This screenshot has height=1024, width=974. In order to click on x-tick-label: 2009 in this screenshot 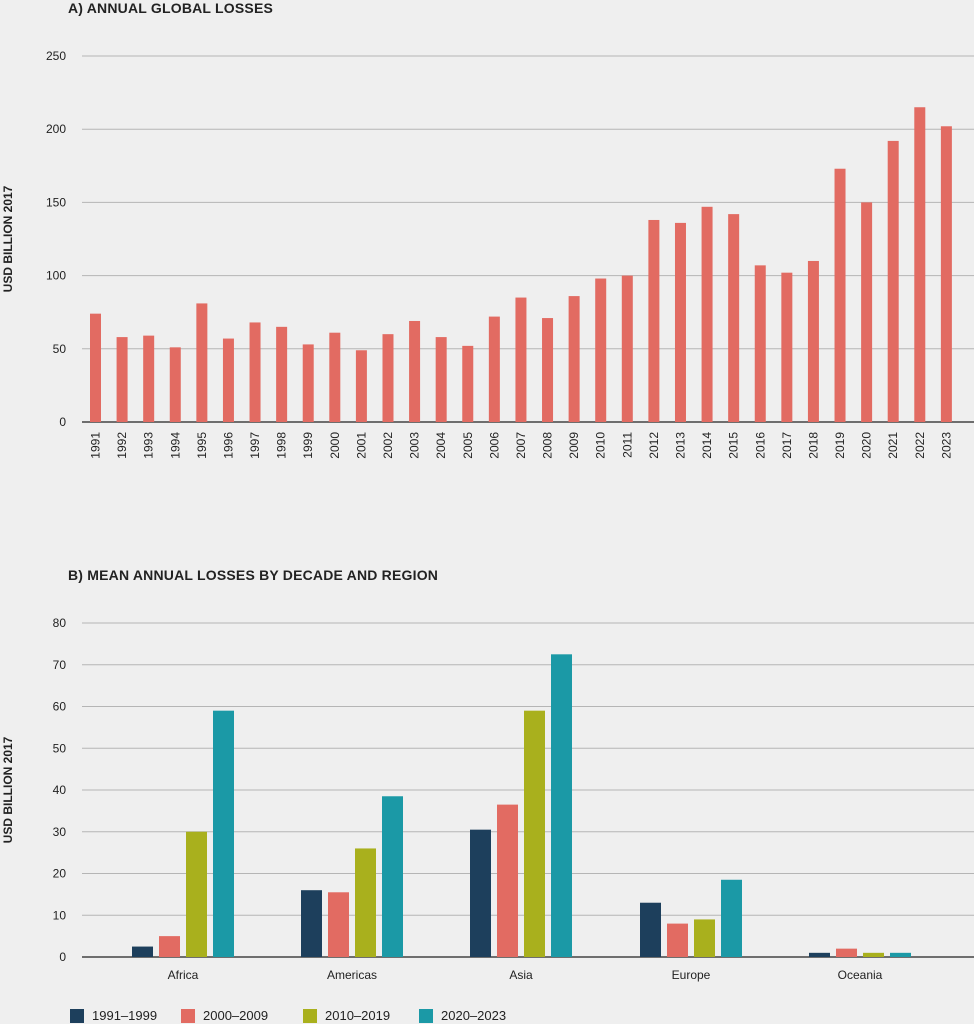, I will do `click(574, 445)`.